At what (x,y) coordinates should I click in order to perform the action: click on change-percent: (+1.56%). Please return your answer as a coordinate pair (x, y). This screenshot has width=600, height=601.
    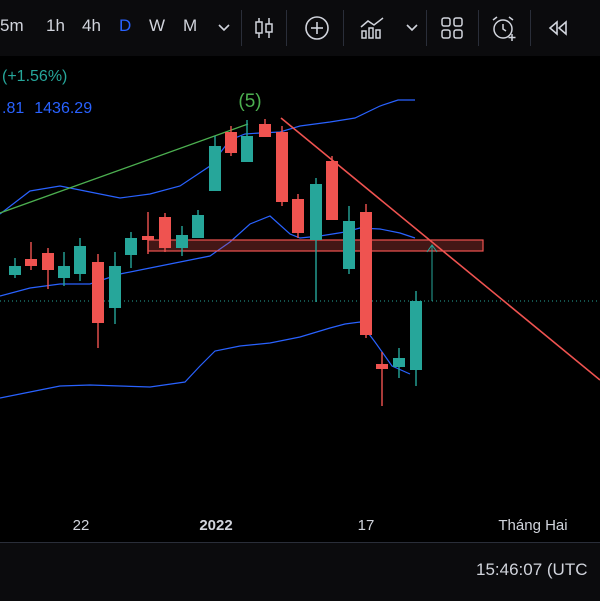
    Looking at the image, I should click on (35, 76).